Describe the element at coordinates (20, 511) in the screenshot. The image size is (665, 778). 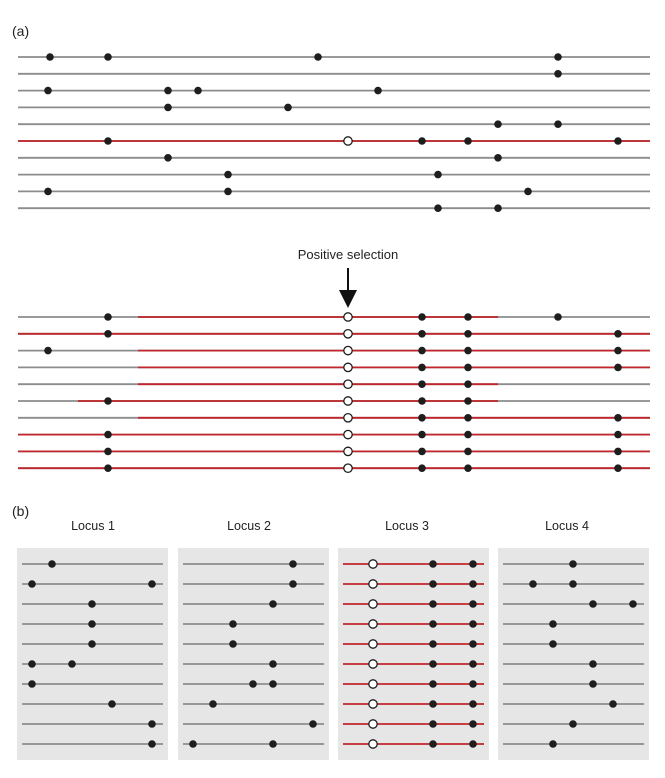
I see `panel-b-label: (b)` at that location.